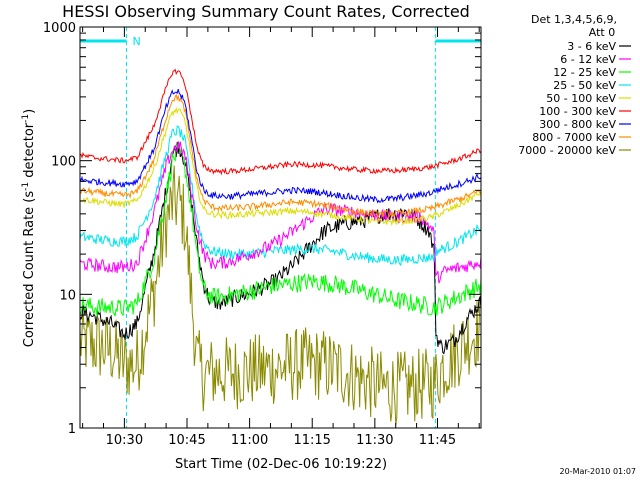  What do you see at coordinates (186, 440) in the screenshot?
I see `x-tick-label: 10:45` at bounding box center [186, 440].